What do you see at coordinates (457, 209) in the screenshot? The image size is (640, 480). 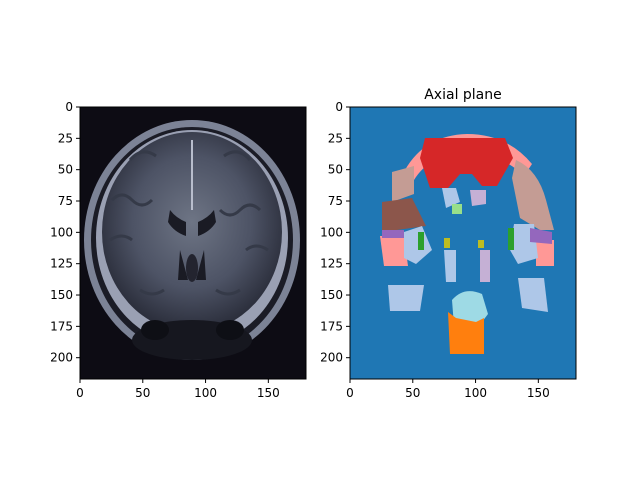 I see `region-lightgreen` at bounding box center [457, 209].